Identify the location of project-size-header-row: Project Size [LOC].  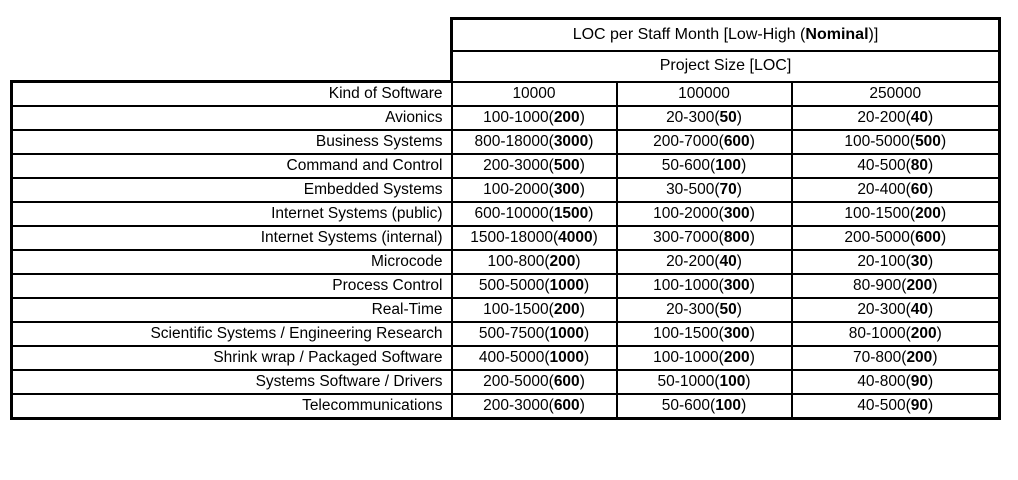
(506, 66).